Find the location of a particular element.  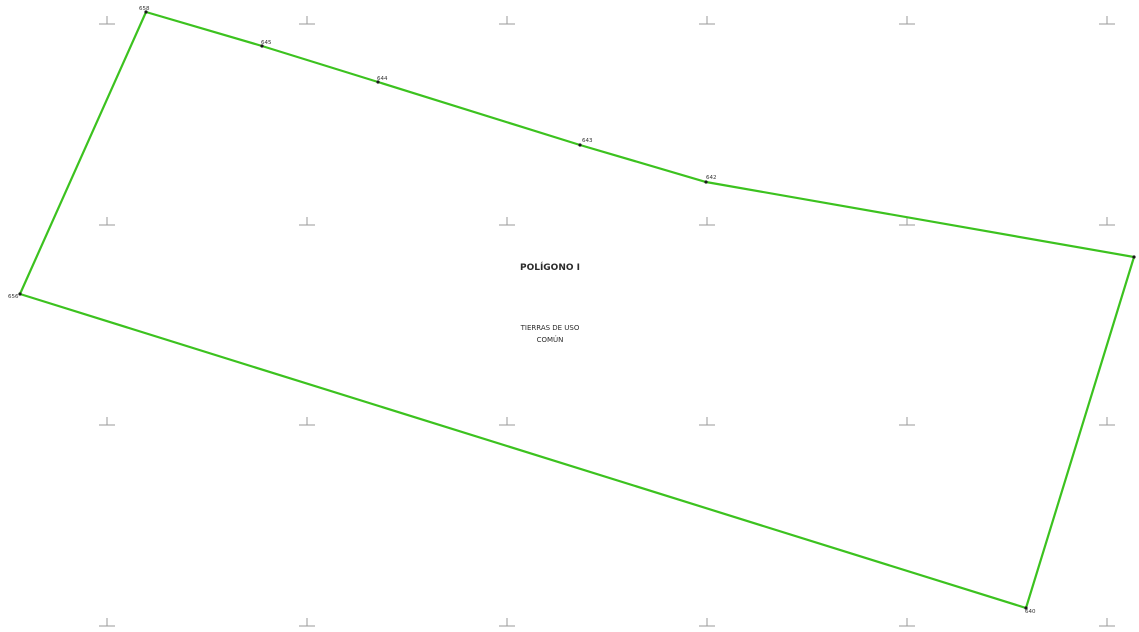

vertex-label: 640 is located at coordinates (1030, 612).